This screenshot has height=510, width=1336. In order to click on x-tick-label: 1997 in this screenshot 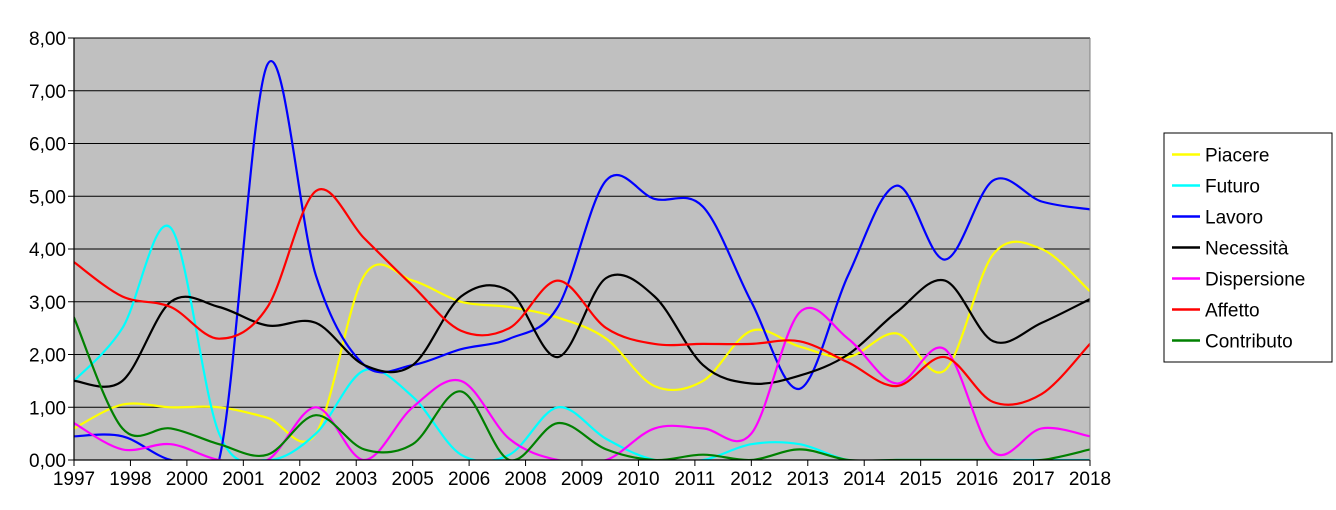, I will do `click(74, 479)`.